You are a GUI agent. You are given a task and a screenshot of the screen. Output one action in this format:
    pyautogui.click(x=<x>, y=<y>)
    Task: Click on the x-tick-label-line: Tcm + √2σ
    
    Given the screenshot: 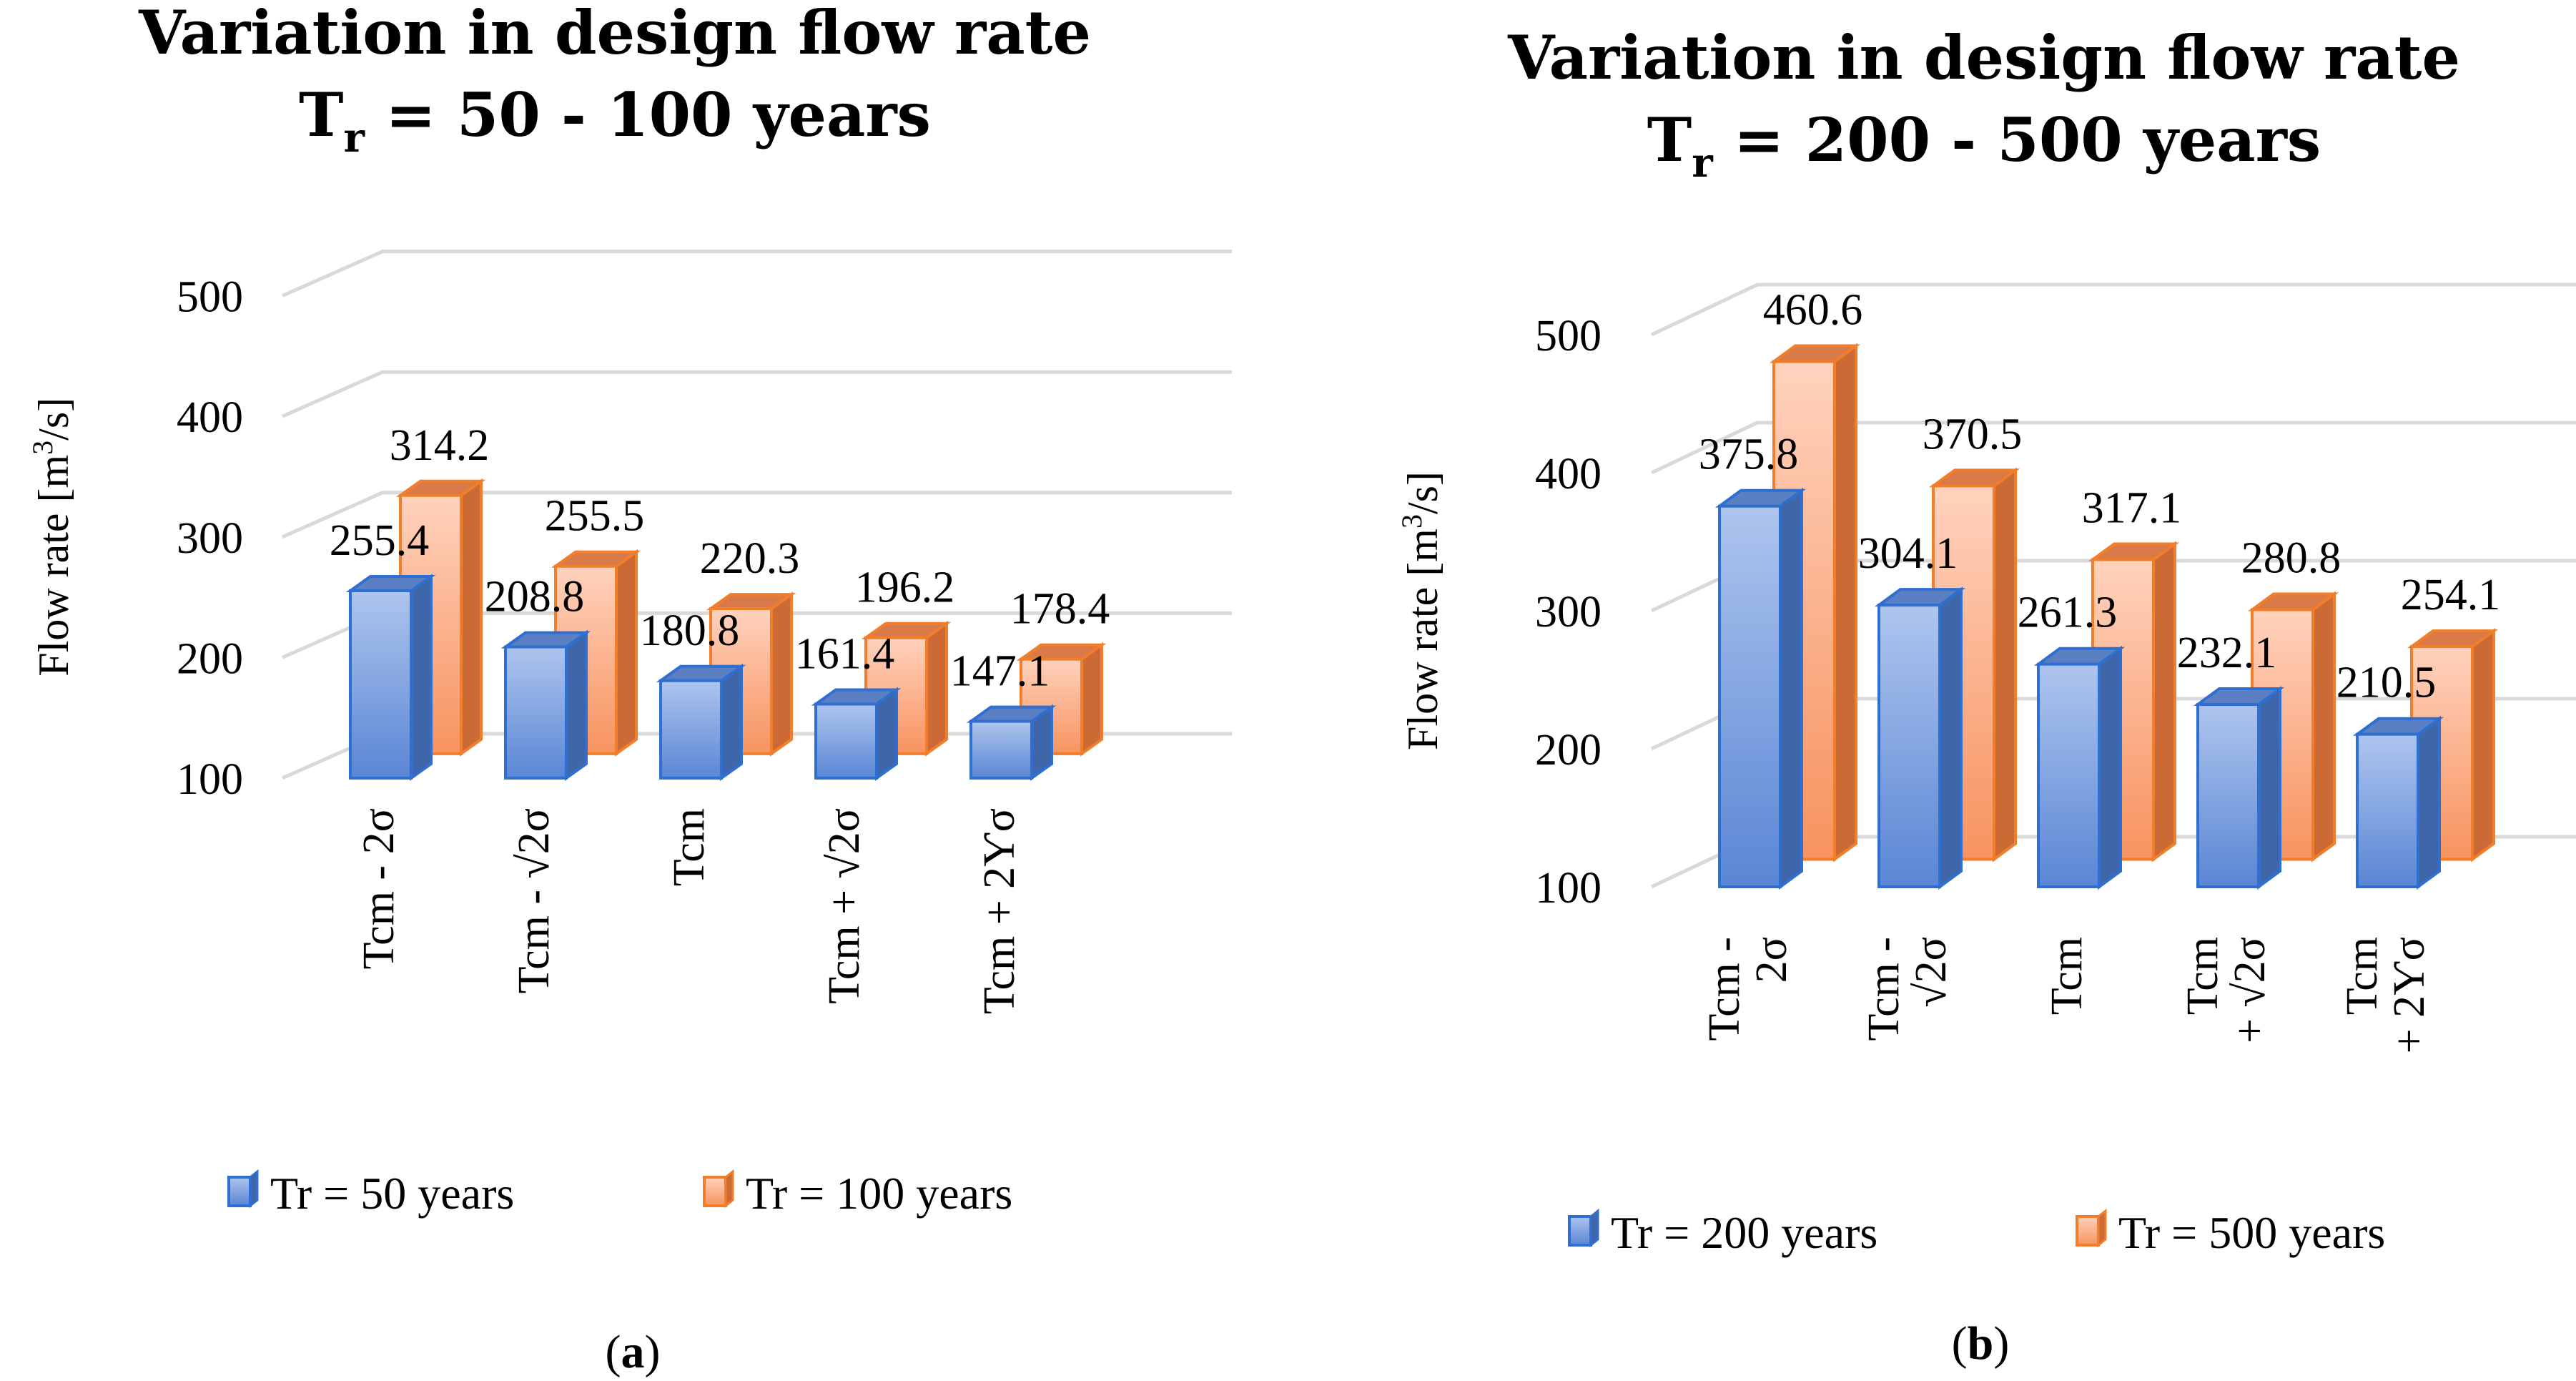 What is the action you would take?
    pyautogui.click(x=844, y=906)
    